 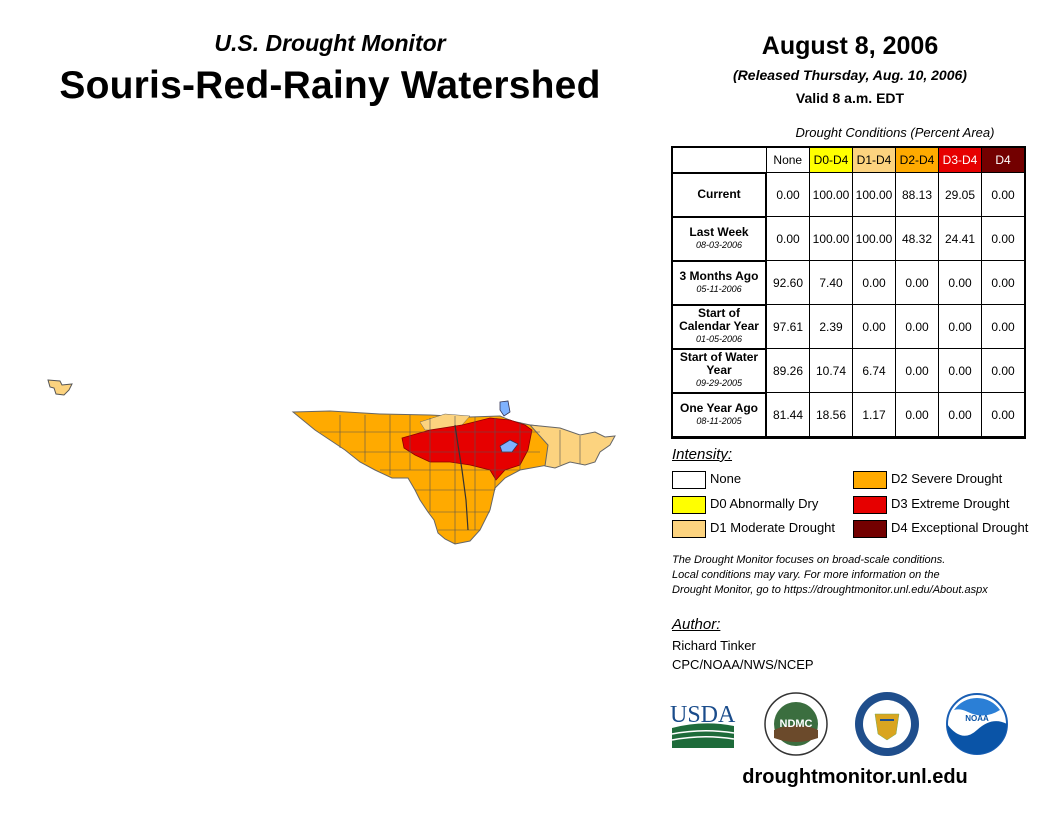 I want to click on row-label: Current, so click(x=719, y=194).